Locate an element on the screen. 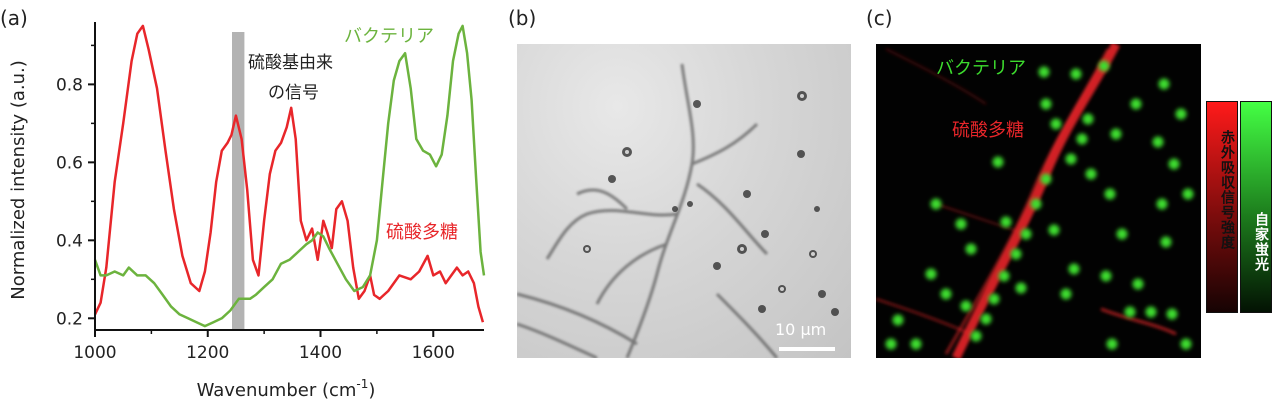  autofluorescence-colorbar: 自家蛍光 is located at coordinates (1256, 207).